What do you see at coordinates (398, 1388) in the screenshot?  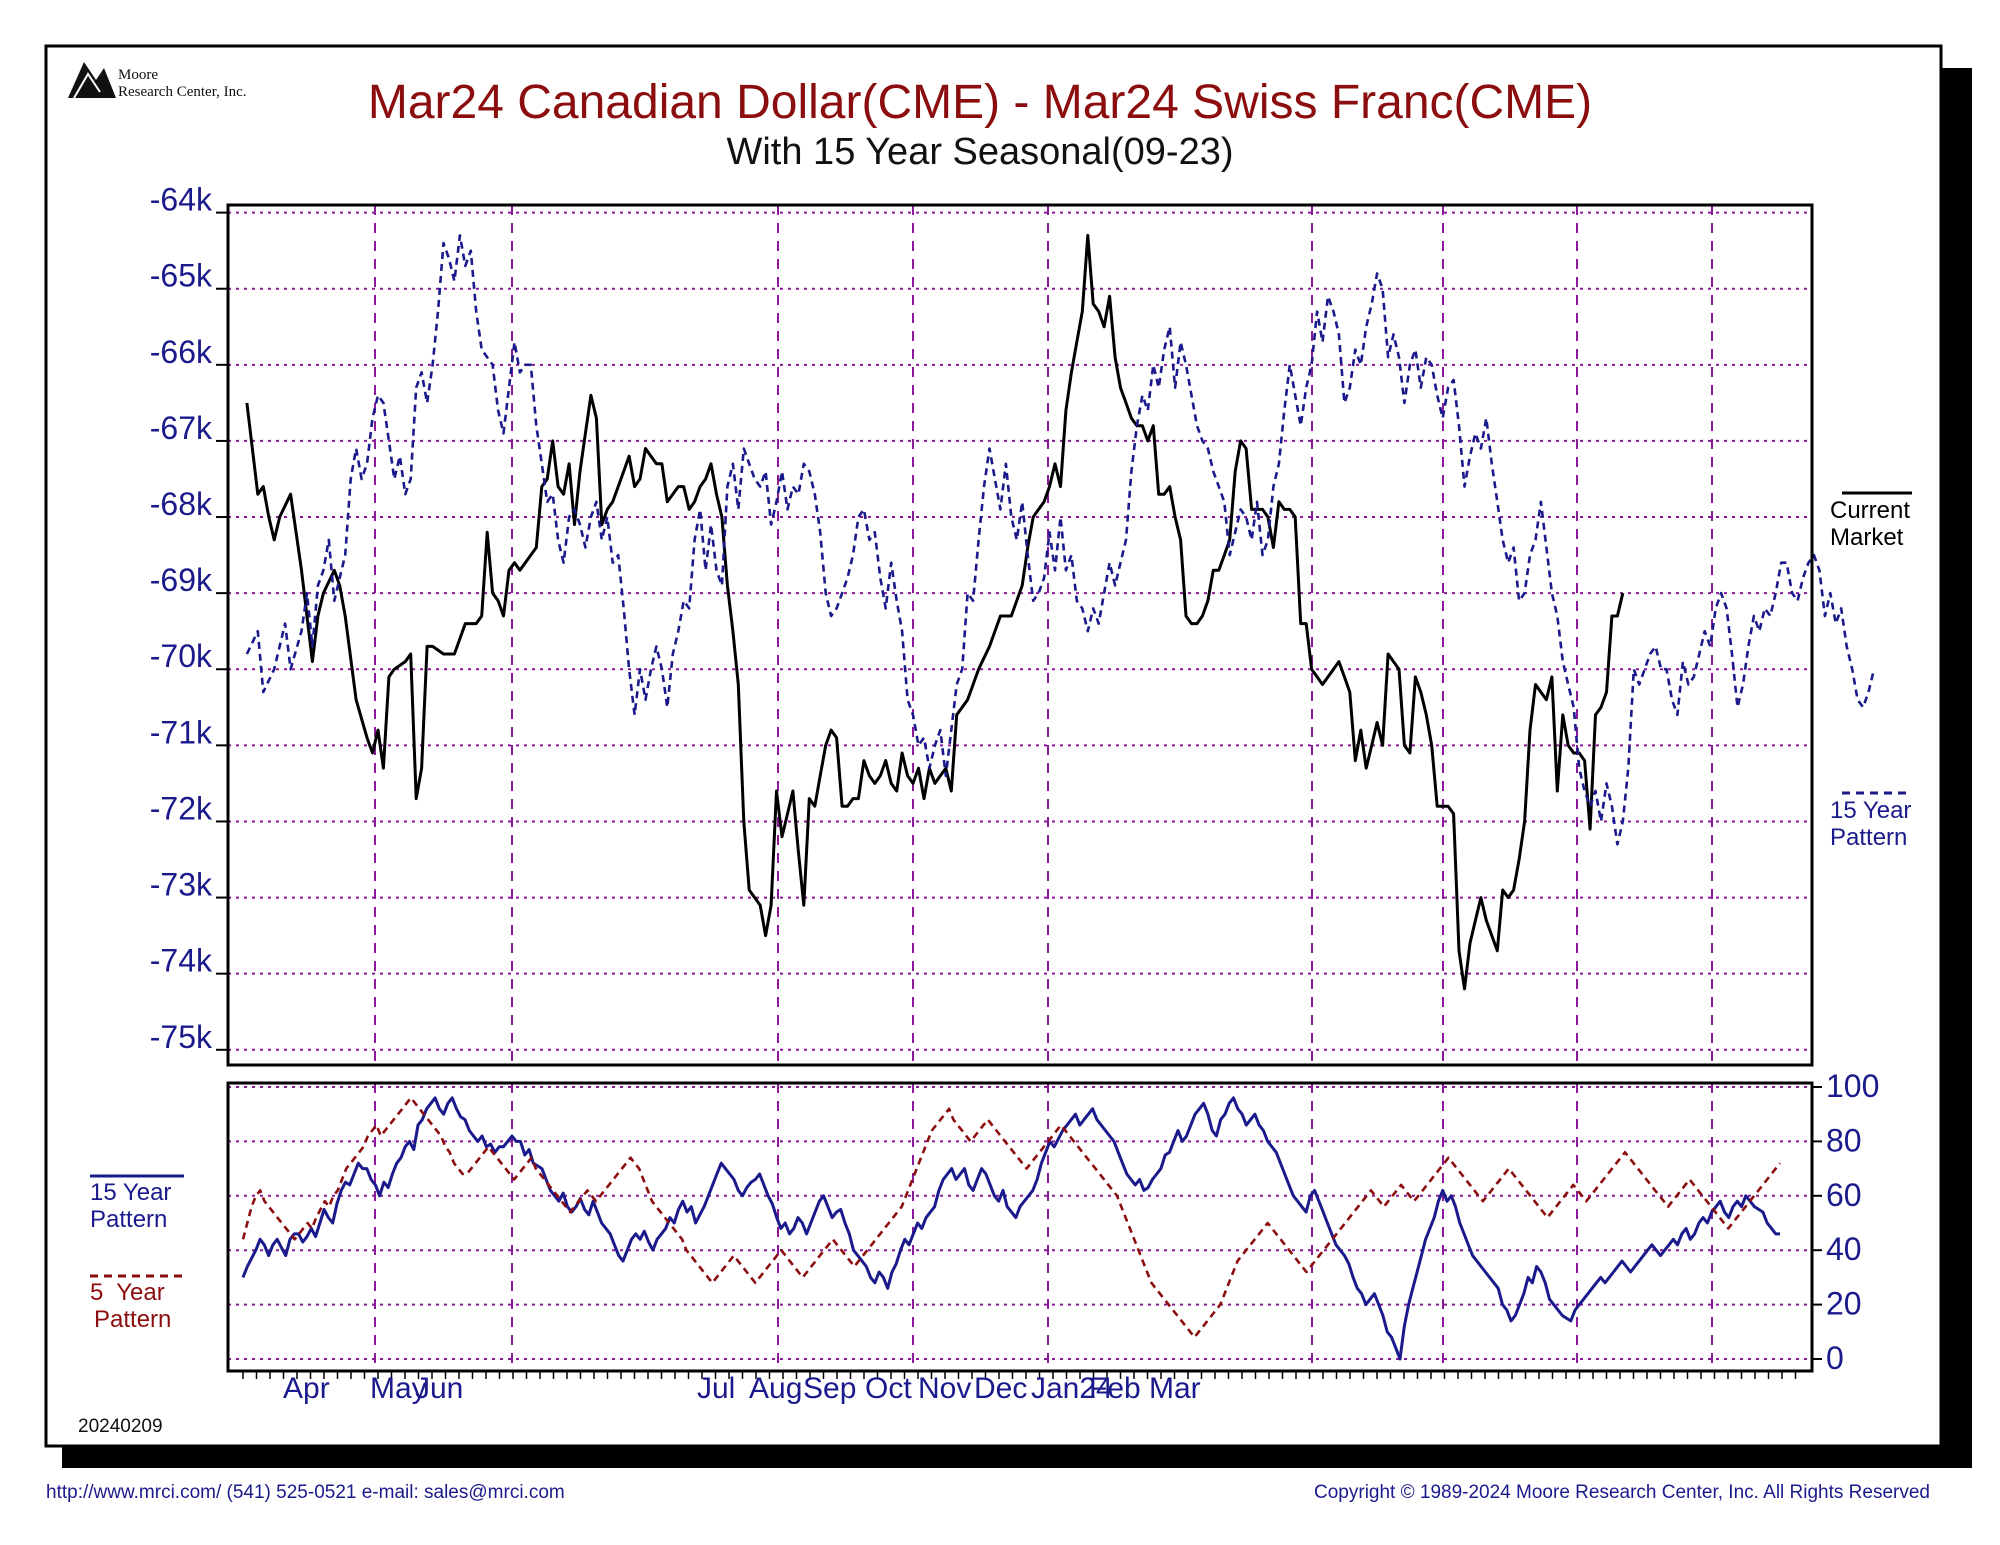 I see `x-tick-label: May` at bounding box center [398, 1388].